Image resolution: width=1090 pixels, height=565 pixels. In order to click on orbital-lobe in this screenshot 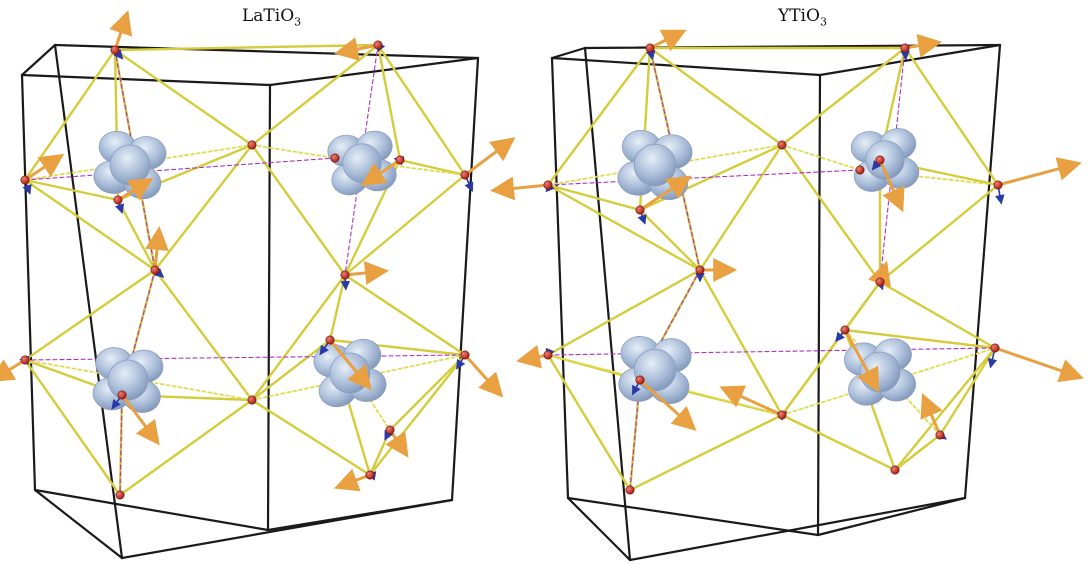, I will do `click(655, 165)`.